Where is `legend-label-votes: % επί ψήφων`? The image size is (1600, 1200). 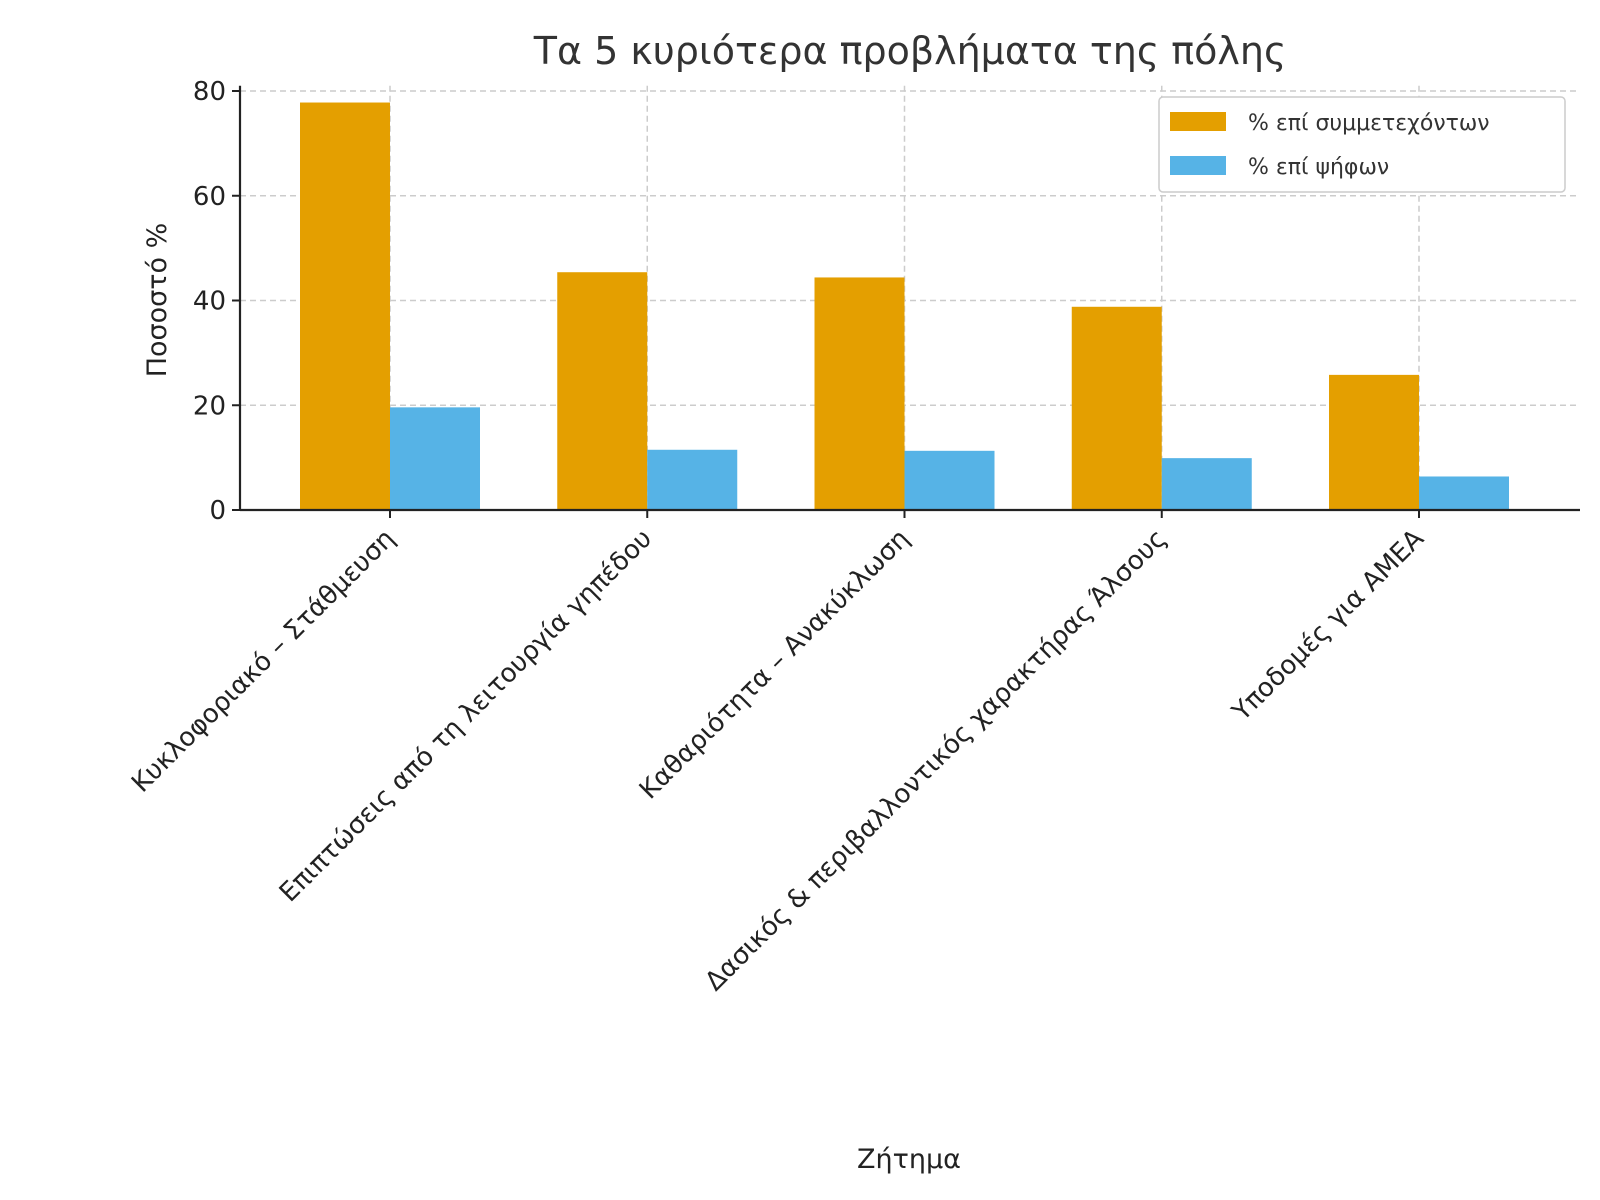 legend-label-votes: % επί ψήφων is located at coordinates (1318, 167).